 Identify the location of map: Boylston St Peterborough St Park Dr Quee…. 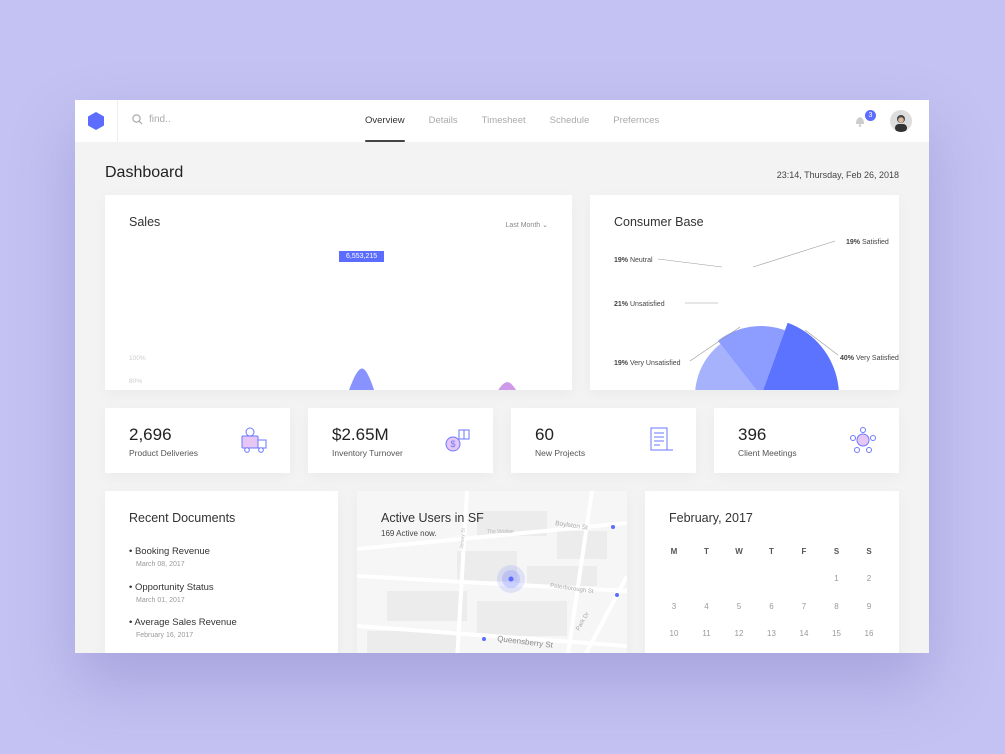
(492, 572).